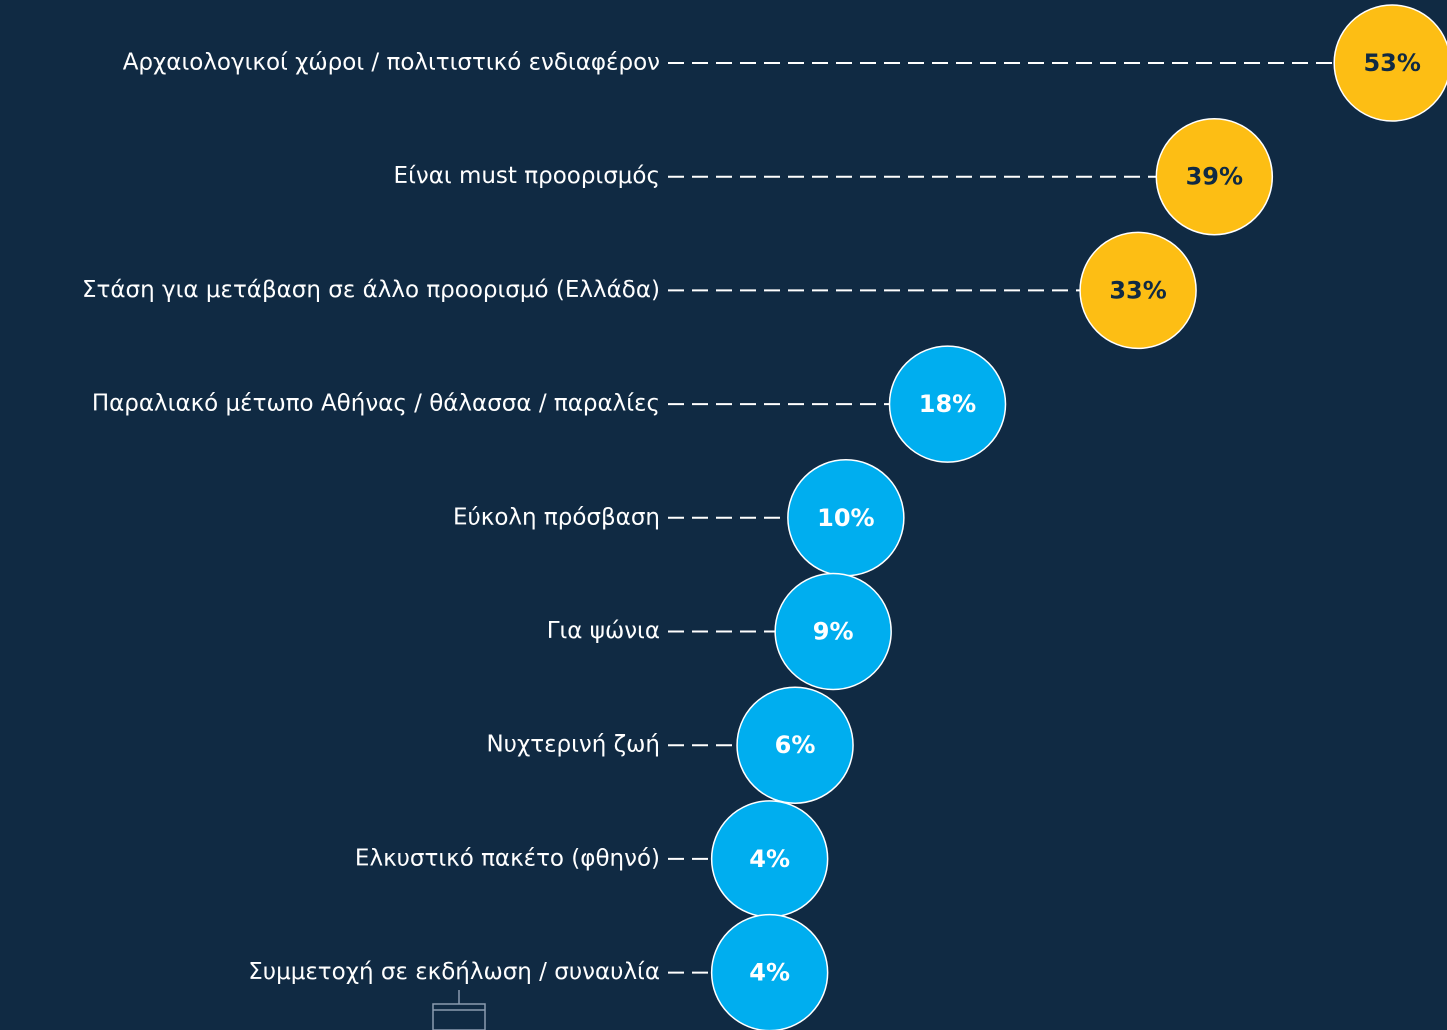  What do you see at coordinates (507, 858) in the screenshot?
I see `category-label: Ελκυστικό πακέτο (φθηνό)` at bounding box center [507, 858].